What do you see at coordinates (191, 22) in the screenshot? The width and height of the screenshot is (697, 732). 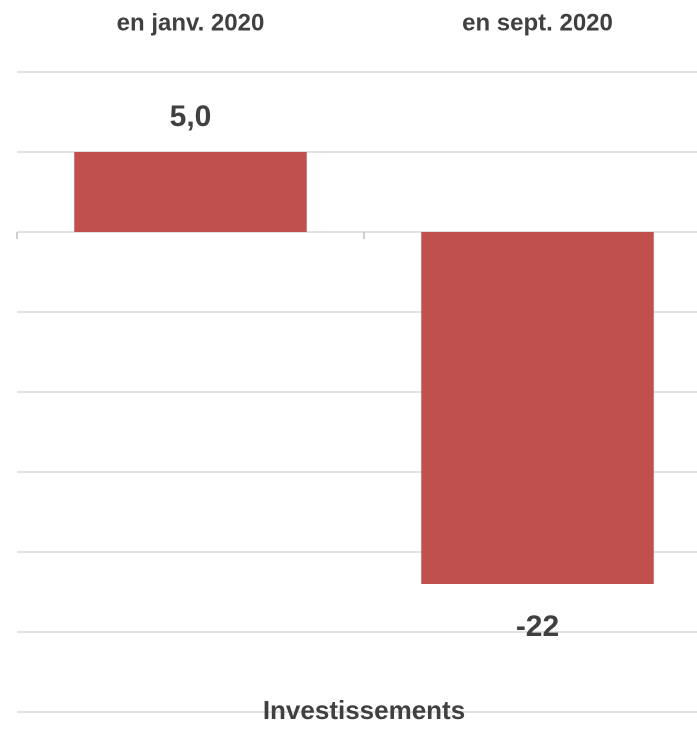 I see `category-label: en janv. 2020` at bounding box center [191, 22].